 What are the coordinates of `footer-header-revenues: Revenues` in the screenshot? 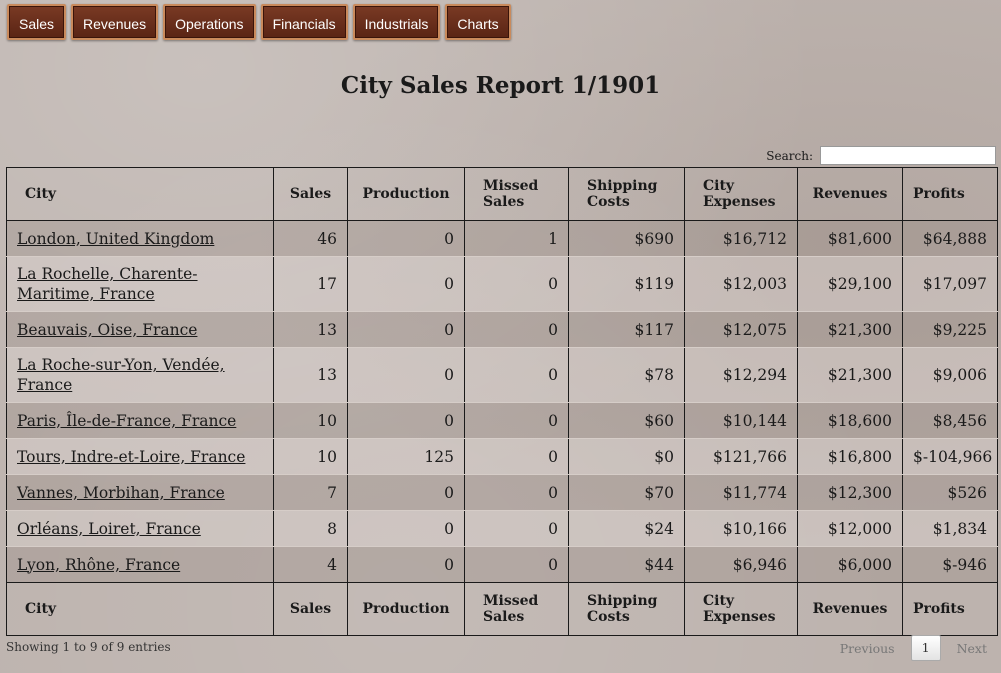 It's located at (850, 609).